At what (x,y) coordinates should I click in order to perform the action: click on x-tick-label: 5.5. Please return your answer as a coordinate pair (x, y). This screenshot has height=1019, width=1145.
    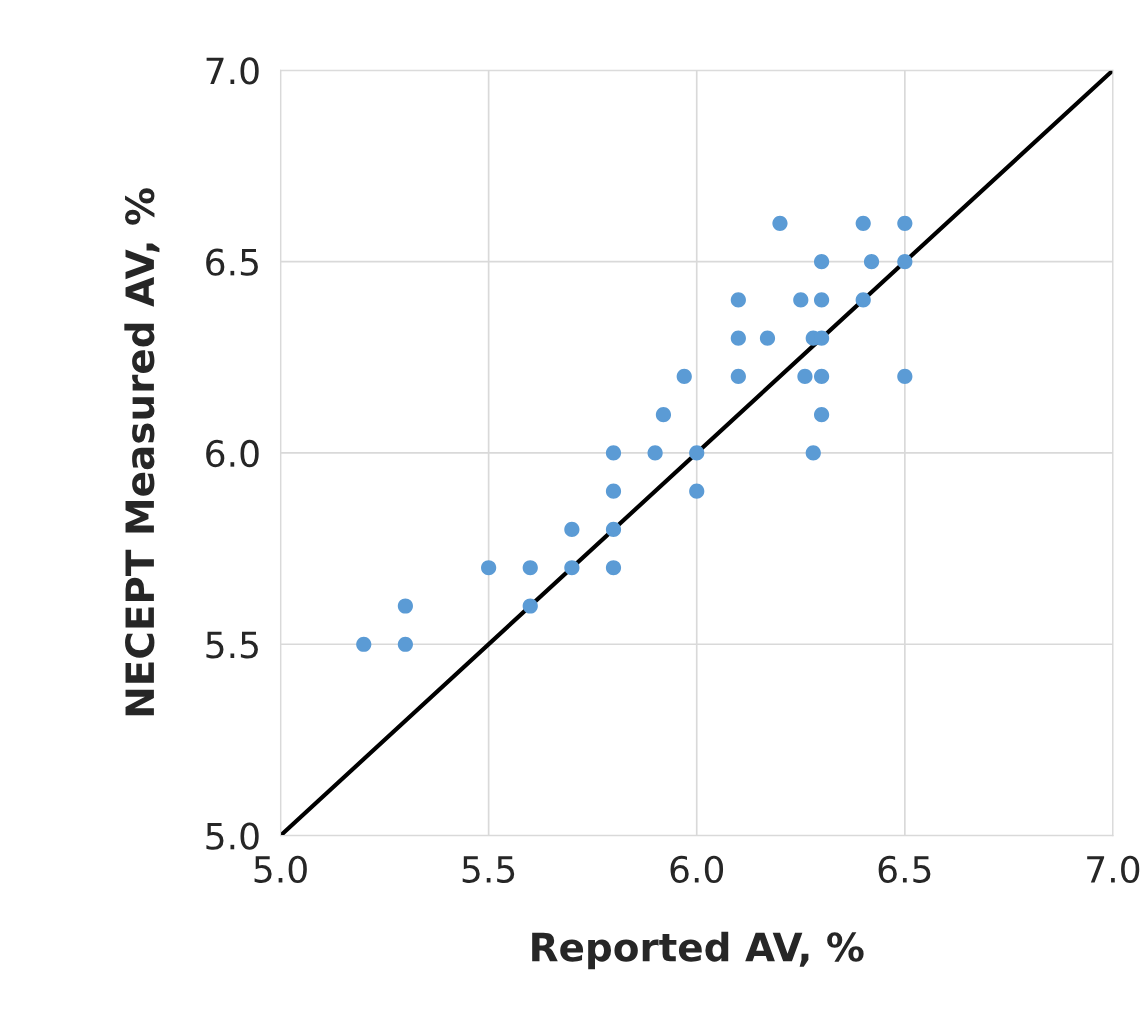
    Looking at the image, I should click on (488, 869).